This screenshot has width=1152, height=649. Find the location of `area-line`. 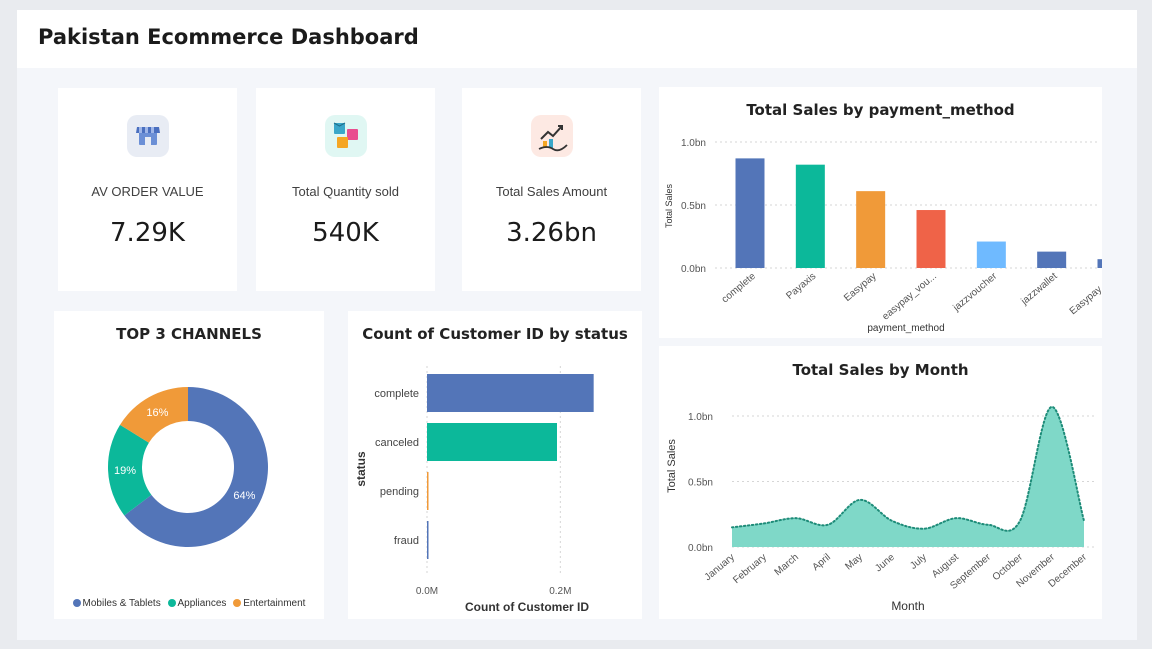

area-line is located at coordinates (908, 468).